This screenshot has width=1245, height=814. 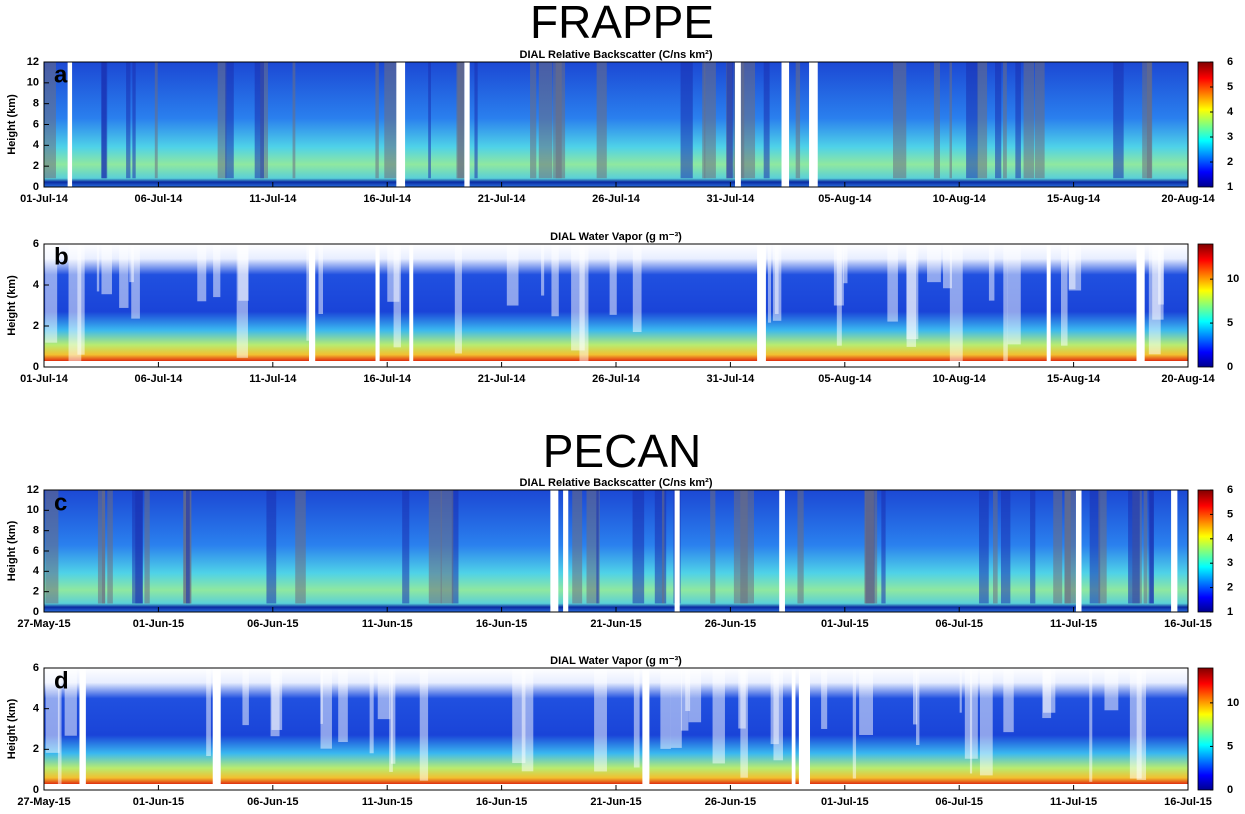 What do you see at coordinates (622, 451) in the screenshot?
I see `section-heading: PECAN` at bounding box center [622, 451].